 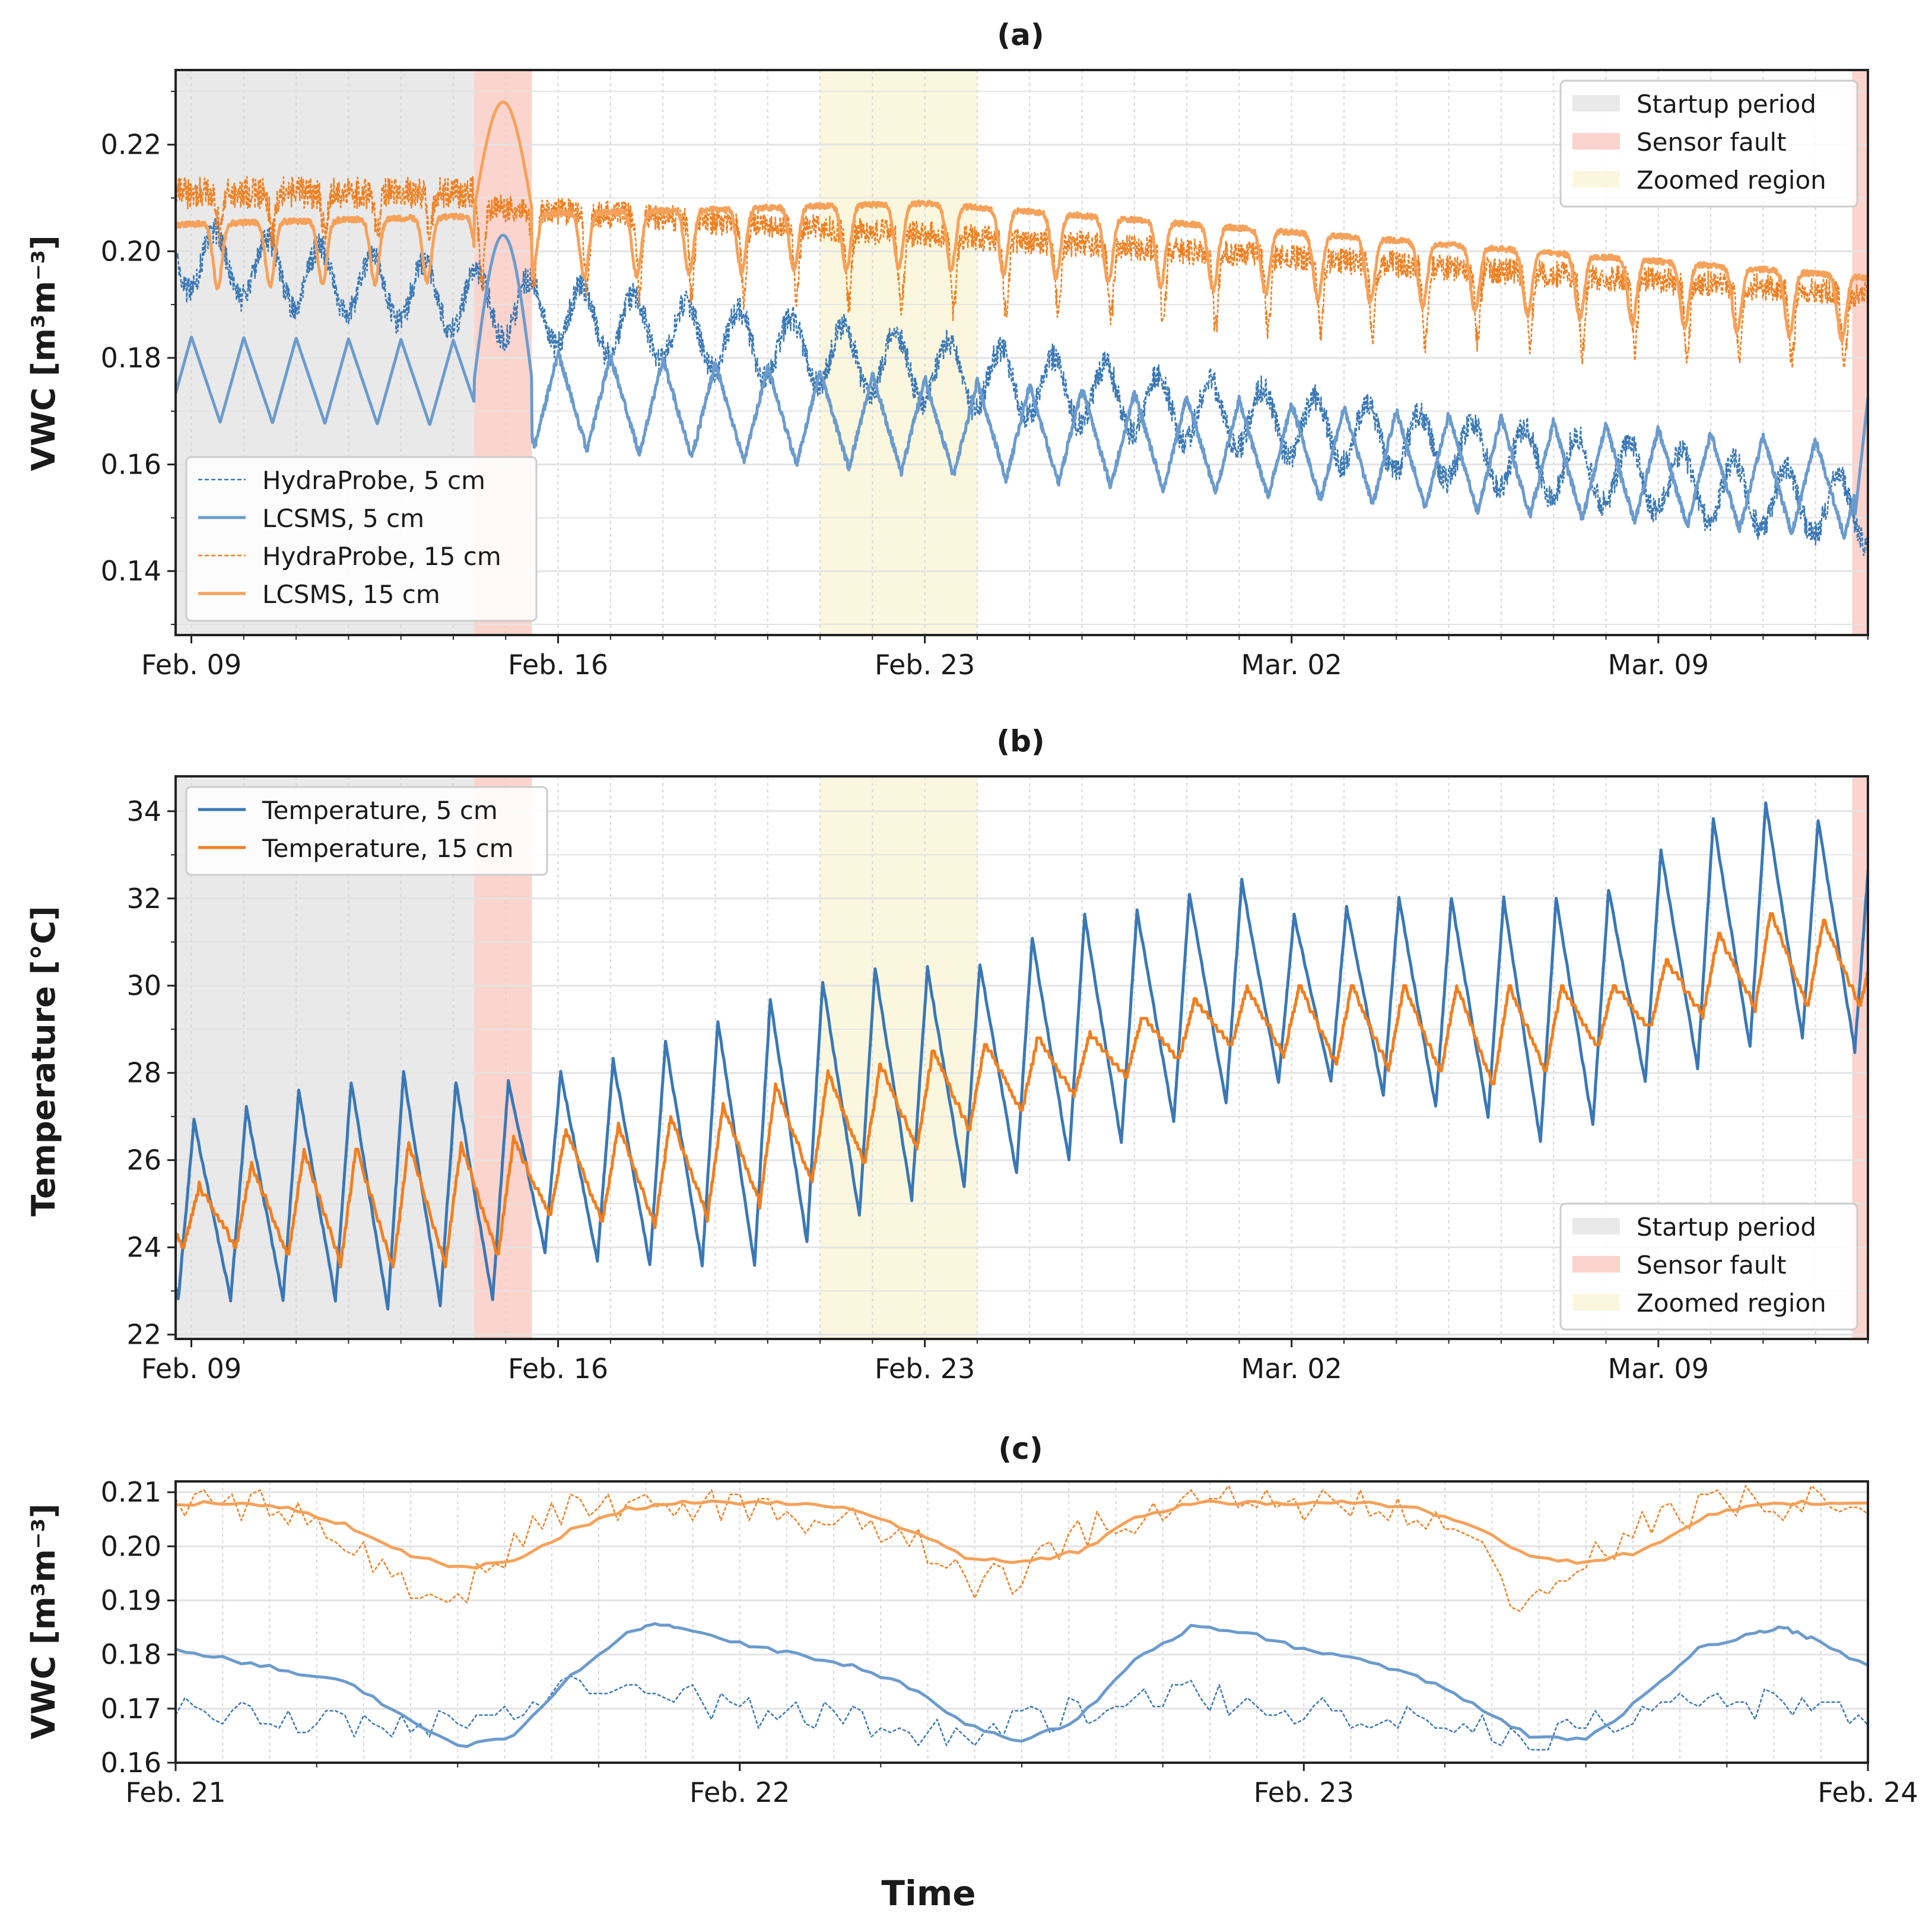 I want to click on legend-temperature-series: Temperature, 5 cm Temperature, 15 cm, so click(x=366, y=831).